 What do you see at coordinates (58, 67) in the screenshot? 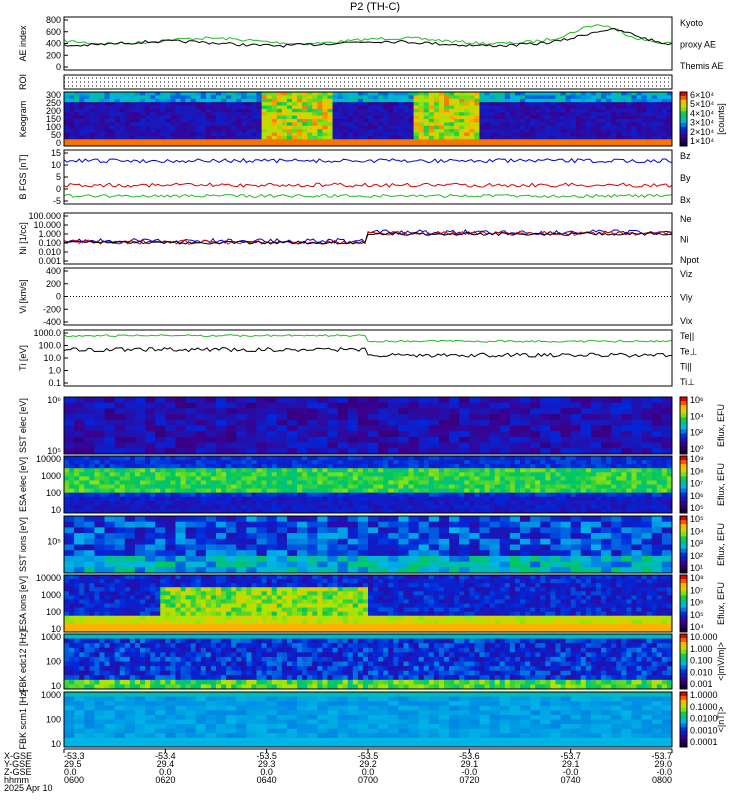
I see `y-tick-label: 0` at bounding box center [58, 67].